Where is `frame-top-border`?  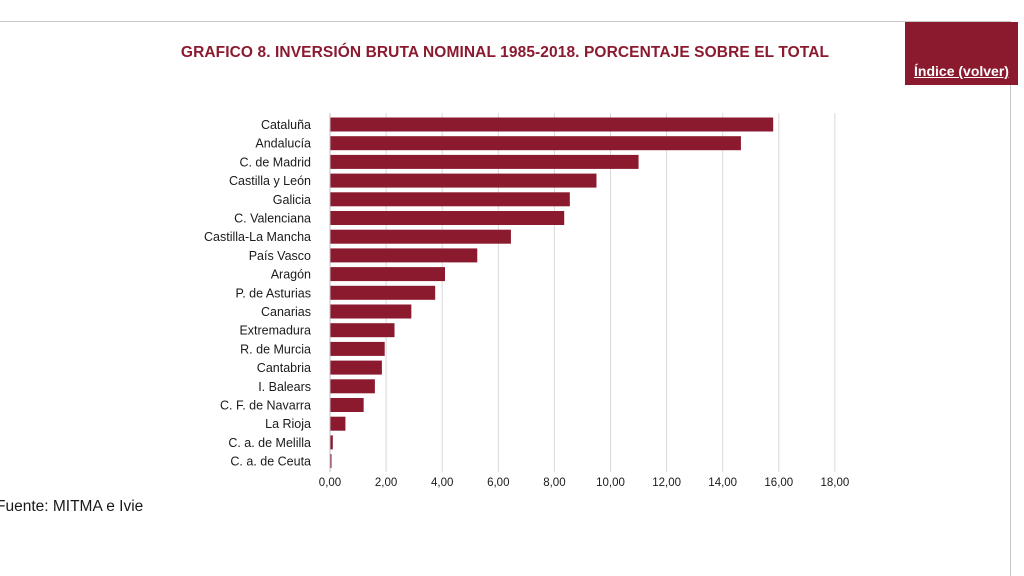
frame-top-border is located at coordinates (505, 21).